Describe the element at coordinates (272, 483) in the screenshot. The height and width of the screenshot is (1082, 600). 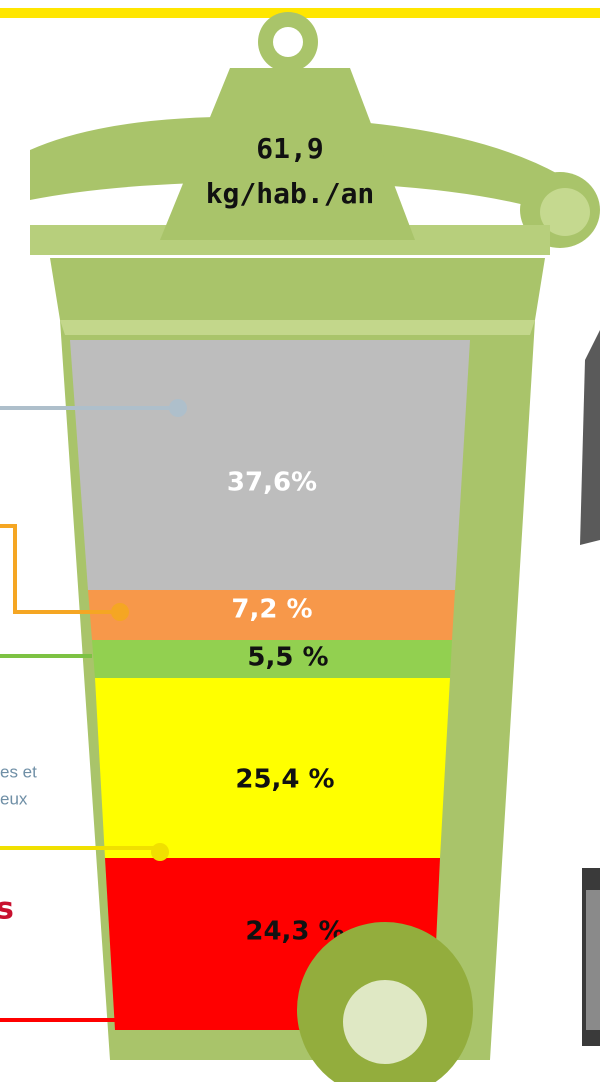
I see `segment-label: 37,6%` at that location.